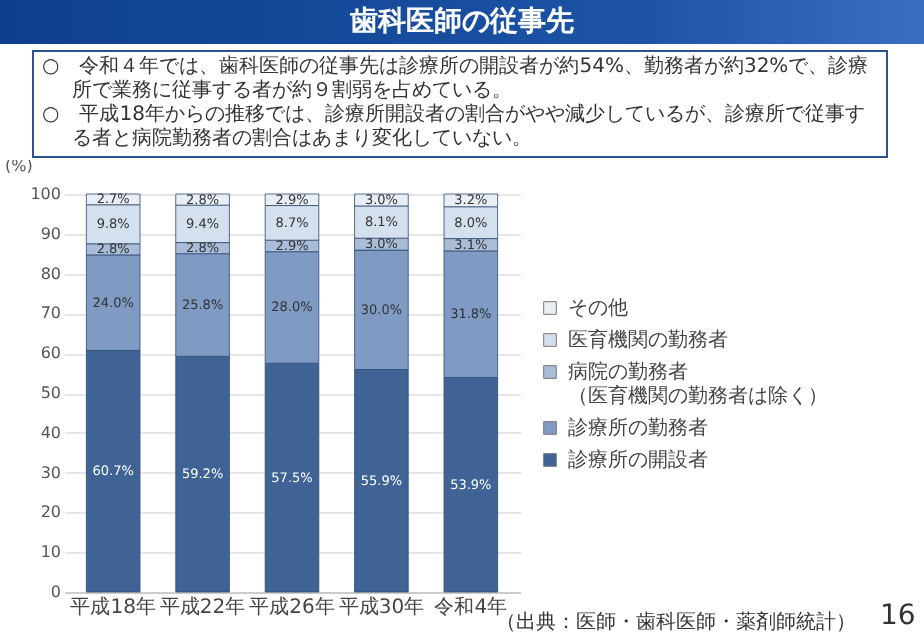  Describe the element at coordinates (598, 308) in the screenshot. I see `legend-label: その他` at that location.